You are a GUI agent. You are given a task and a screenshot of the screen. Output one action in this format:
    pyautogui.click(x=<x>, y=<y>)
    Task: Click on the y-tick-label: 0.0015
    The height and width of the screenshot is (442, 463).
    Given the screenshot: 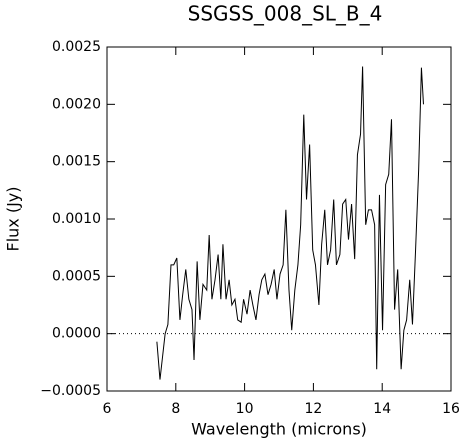 What is the action you would take?
    pyautogui.click(x=76, y=162)
    